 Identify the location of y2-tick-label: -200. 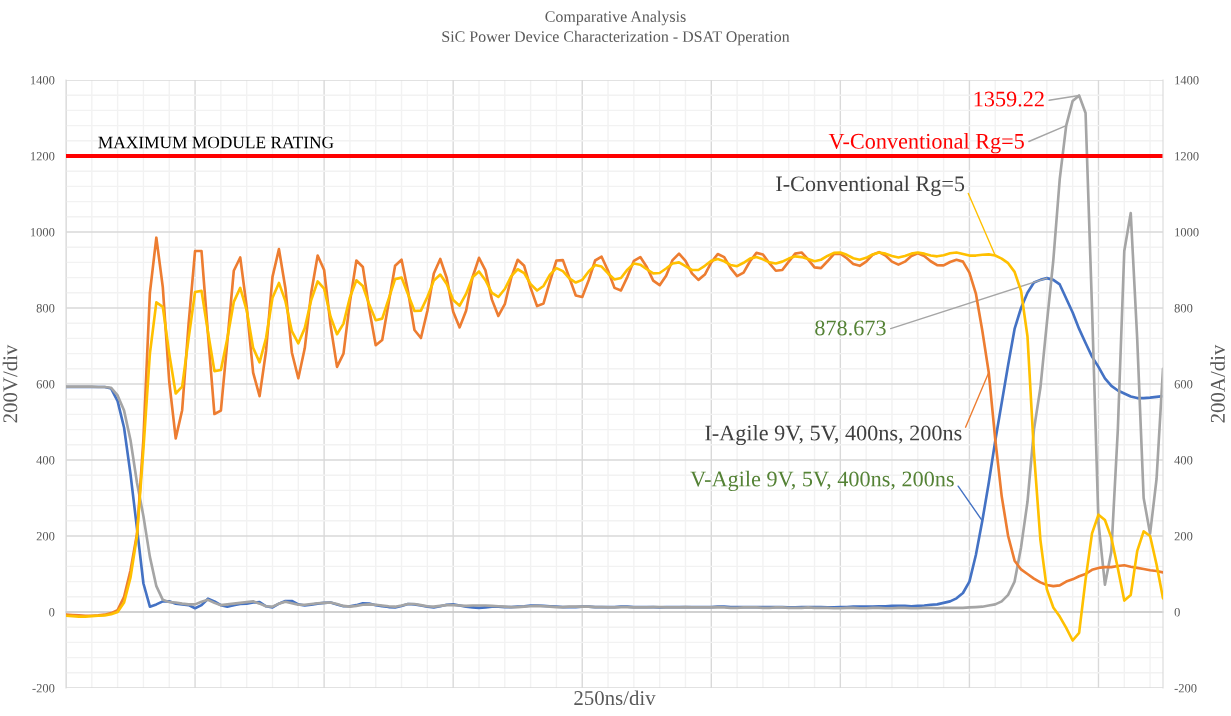
(1185, 688).